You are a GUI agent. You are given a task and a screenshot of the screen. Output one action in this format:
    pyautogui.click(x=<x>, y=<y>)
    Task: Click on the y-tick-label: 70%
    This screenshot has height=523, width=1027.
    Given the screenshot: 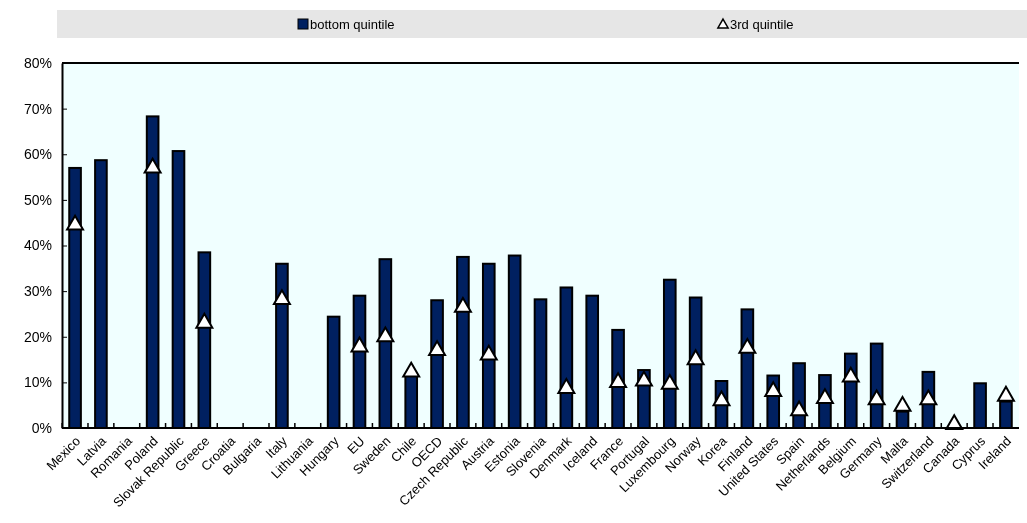 What is the action you would take?
    pyautogui.click(x=37, y=108)
    